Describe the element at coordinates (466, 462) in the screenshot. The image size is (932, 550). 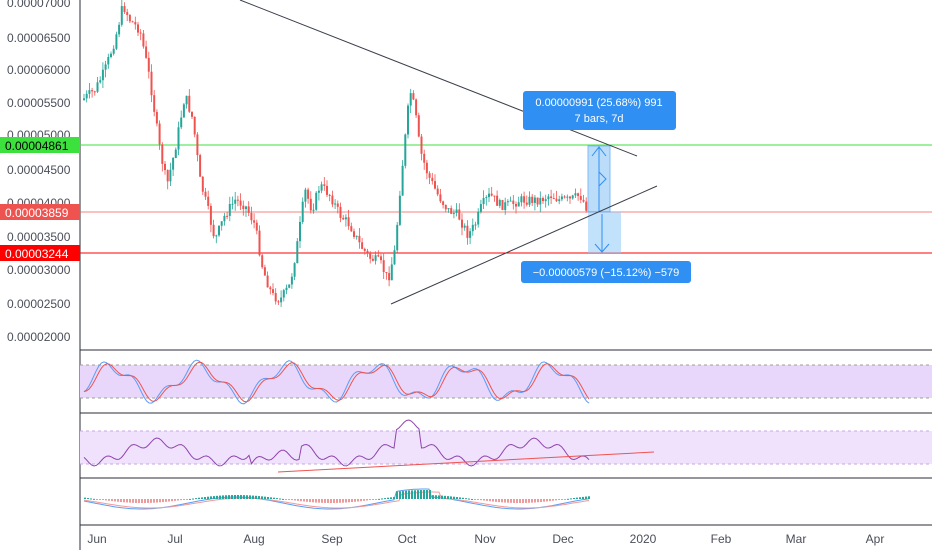
I see `rsi-trendline` at that location.